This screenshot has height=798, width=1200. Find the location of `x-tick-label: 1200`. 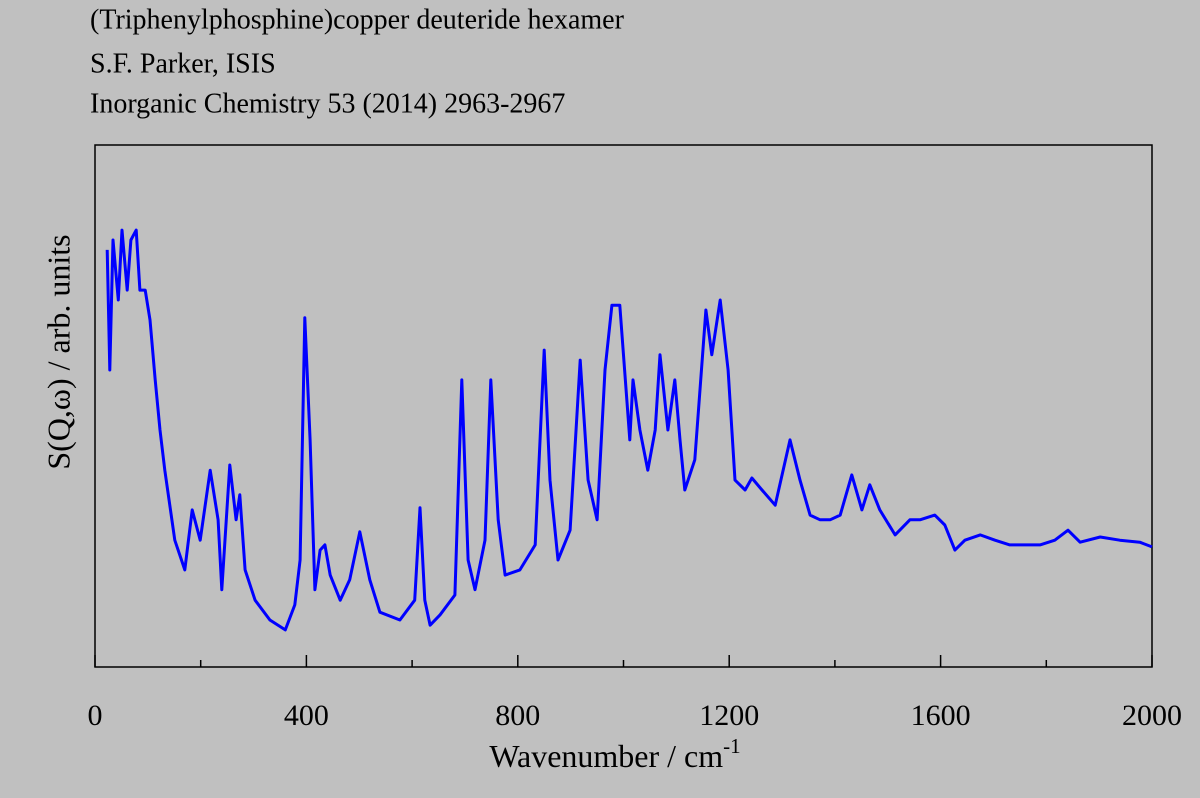

x-tick-label: 1200 is located at coordinates (729, 715).